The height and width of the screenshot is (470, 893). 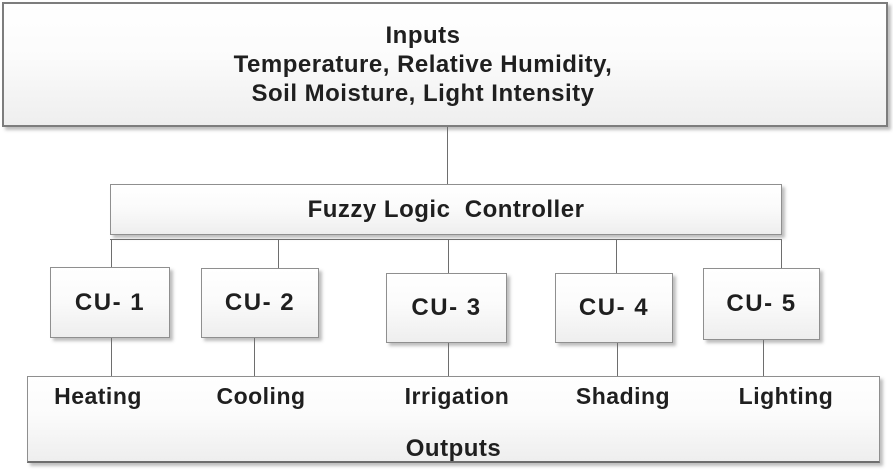 I want to click on connector-bus-to-cu2, so click(x=278, y=254).